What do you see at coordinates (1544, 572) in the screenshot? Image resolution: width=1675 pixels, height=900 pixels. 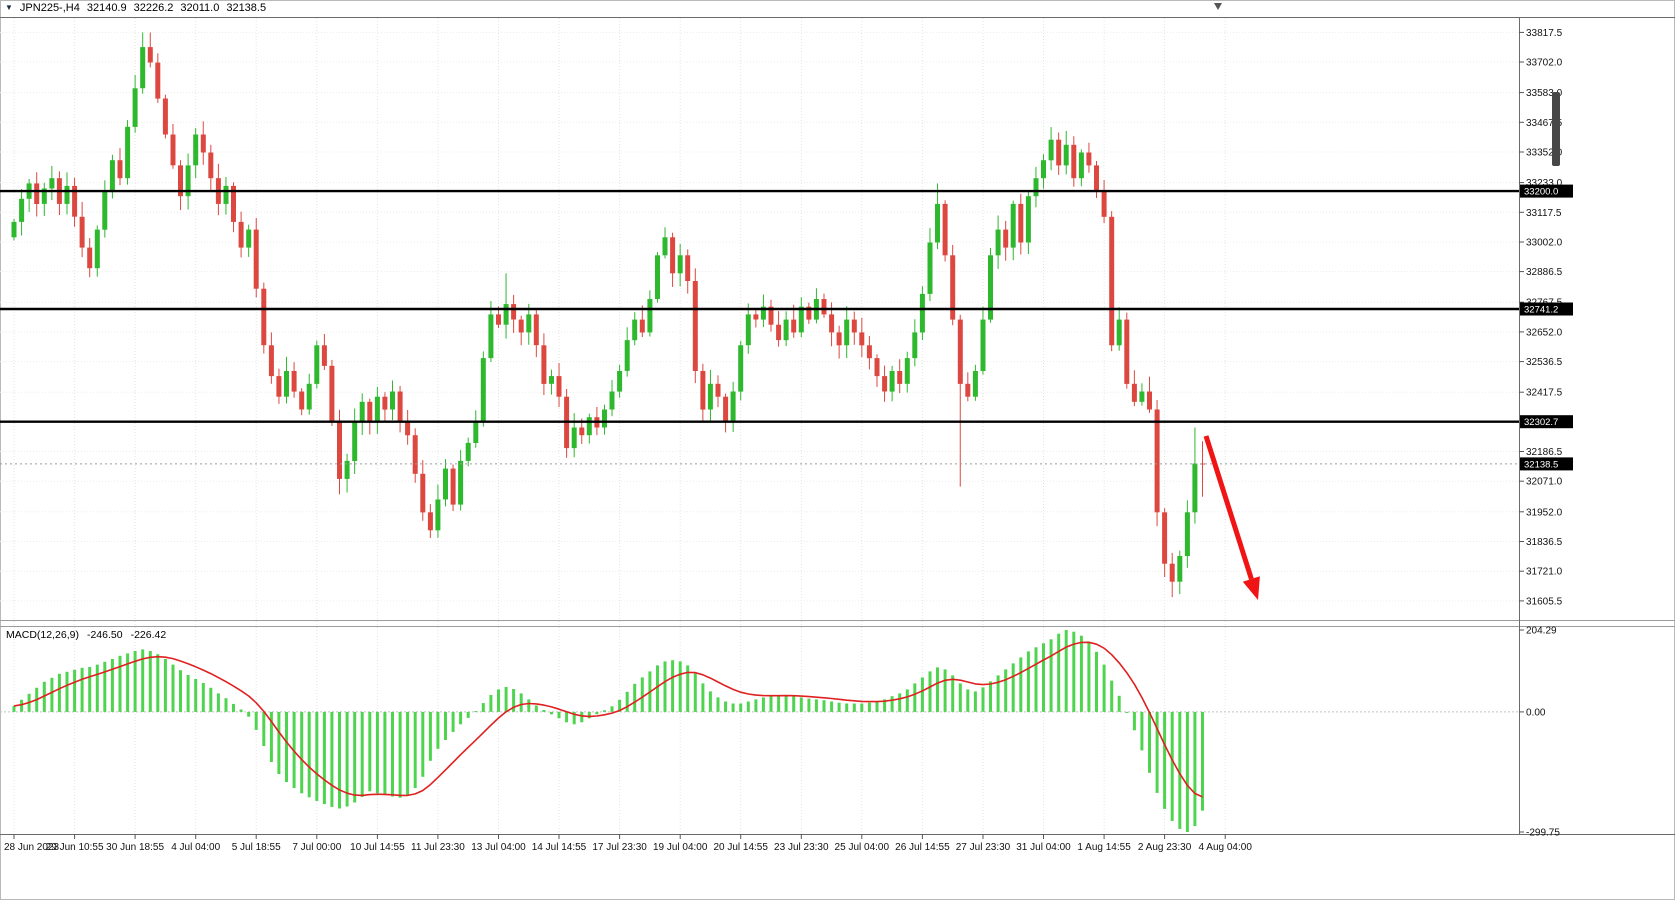 I see `price-axis-label: 31721.0` at bounding box center [1544, 572].